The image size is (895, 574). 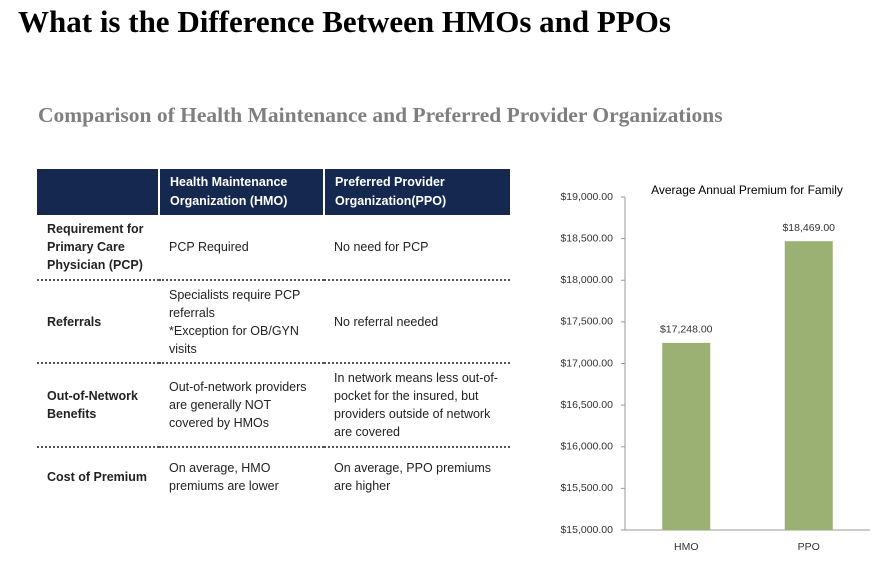 I want to click on header-cell, so click(x=98, y=192).